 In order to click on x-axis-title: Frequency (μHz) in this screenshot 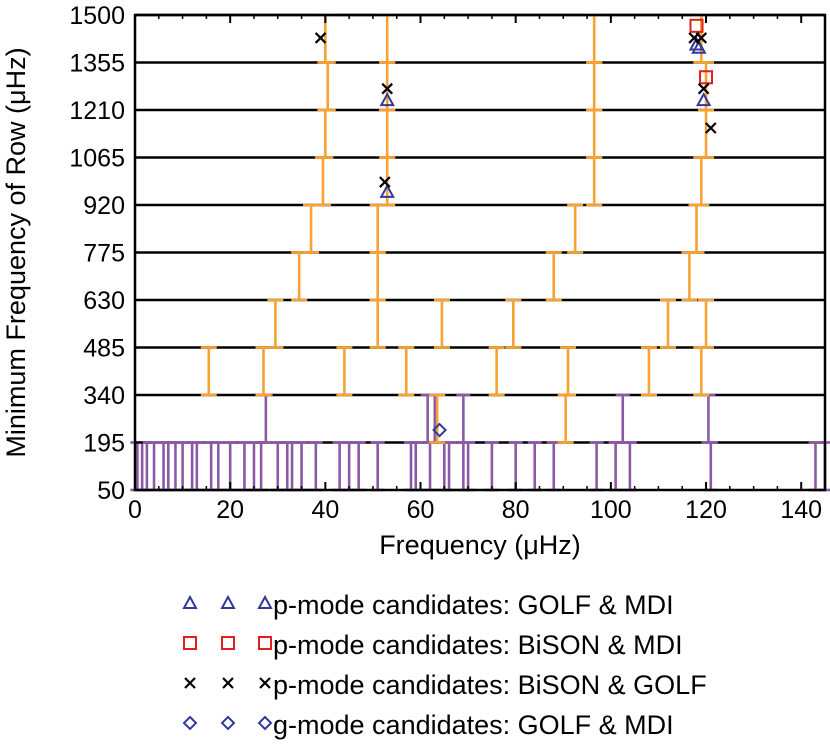, I will do `click(480, 545)`.